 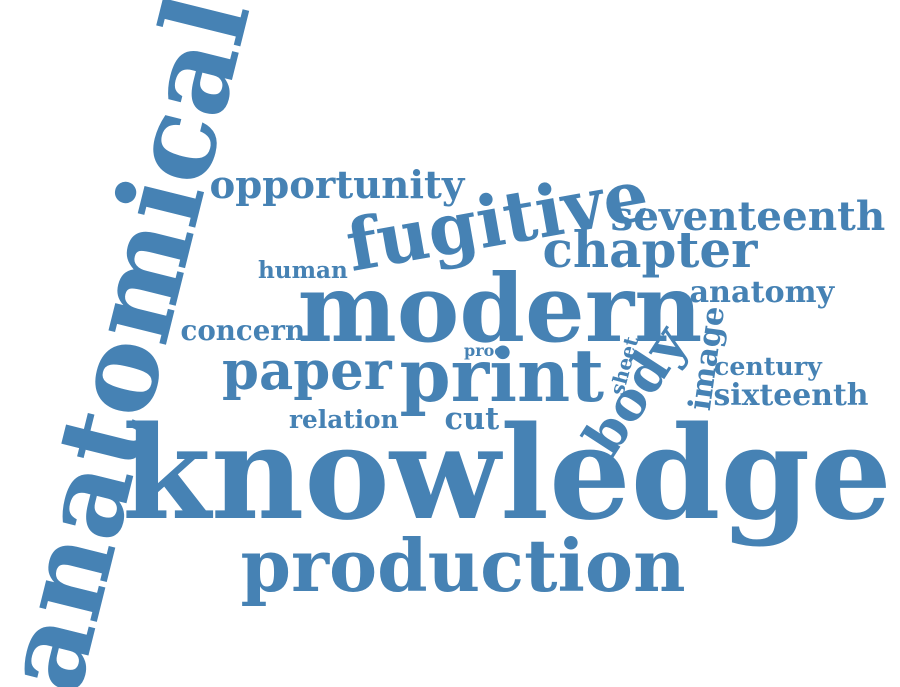 What do you see at coordinates (337, 185) in the screenshot?
I see `word-opportunity: opportunity` at bounding box center [337, 185].